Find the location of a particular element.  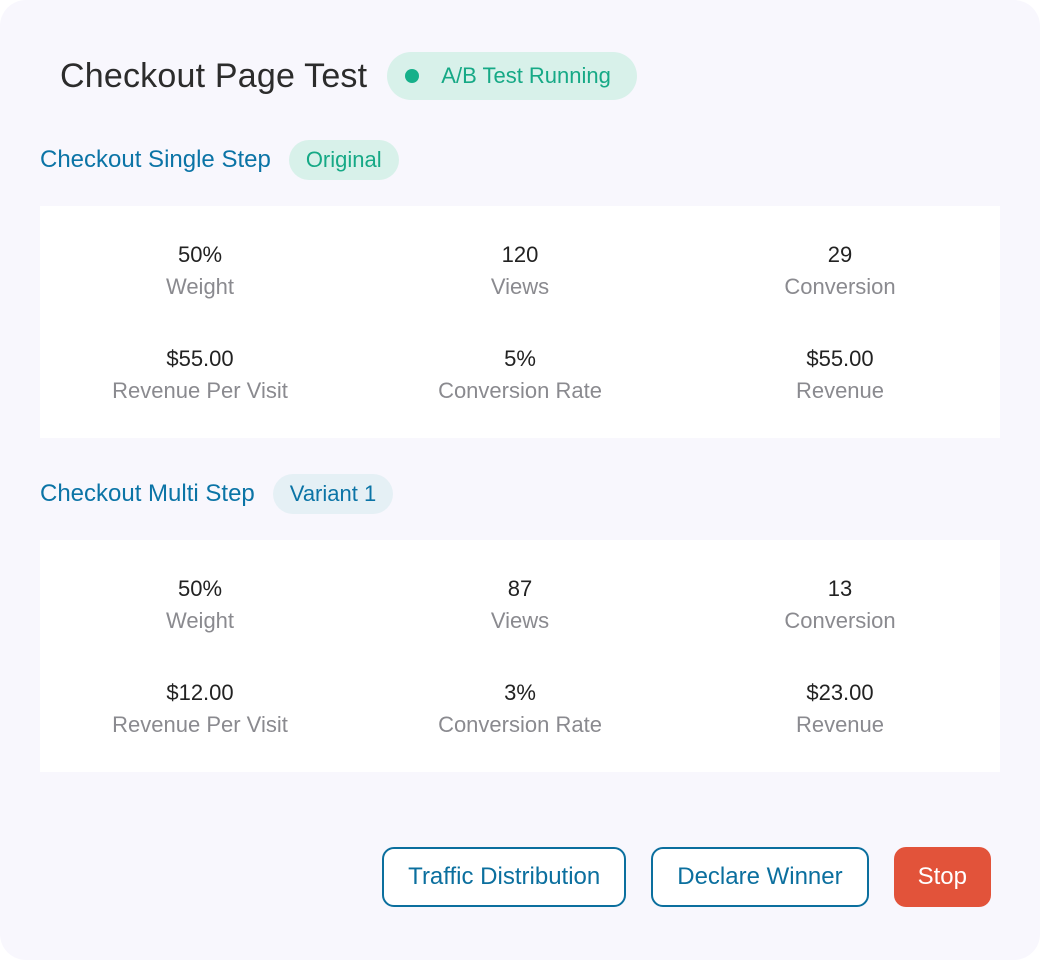

stat-views: 87 Views is located at coordinates (520, 605).